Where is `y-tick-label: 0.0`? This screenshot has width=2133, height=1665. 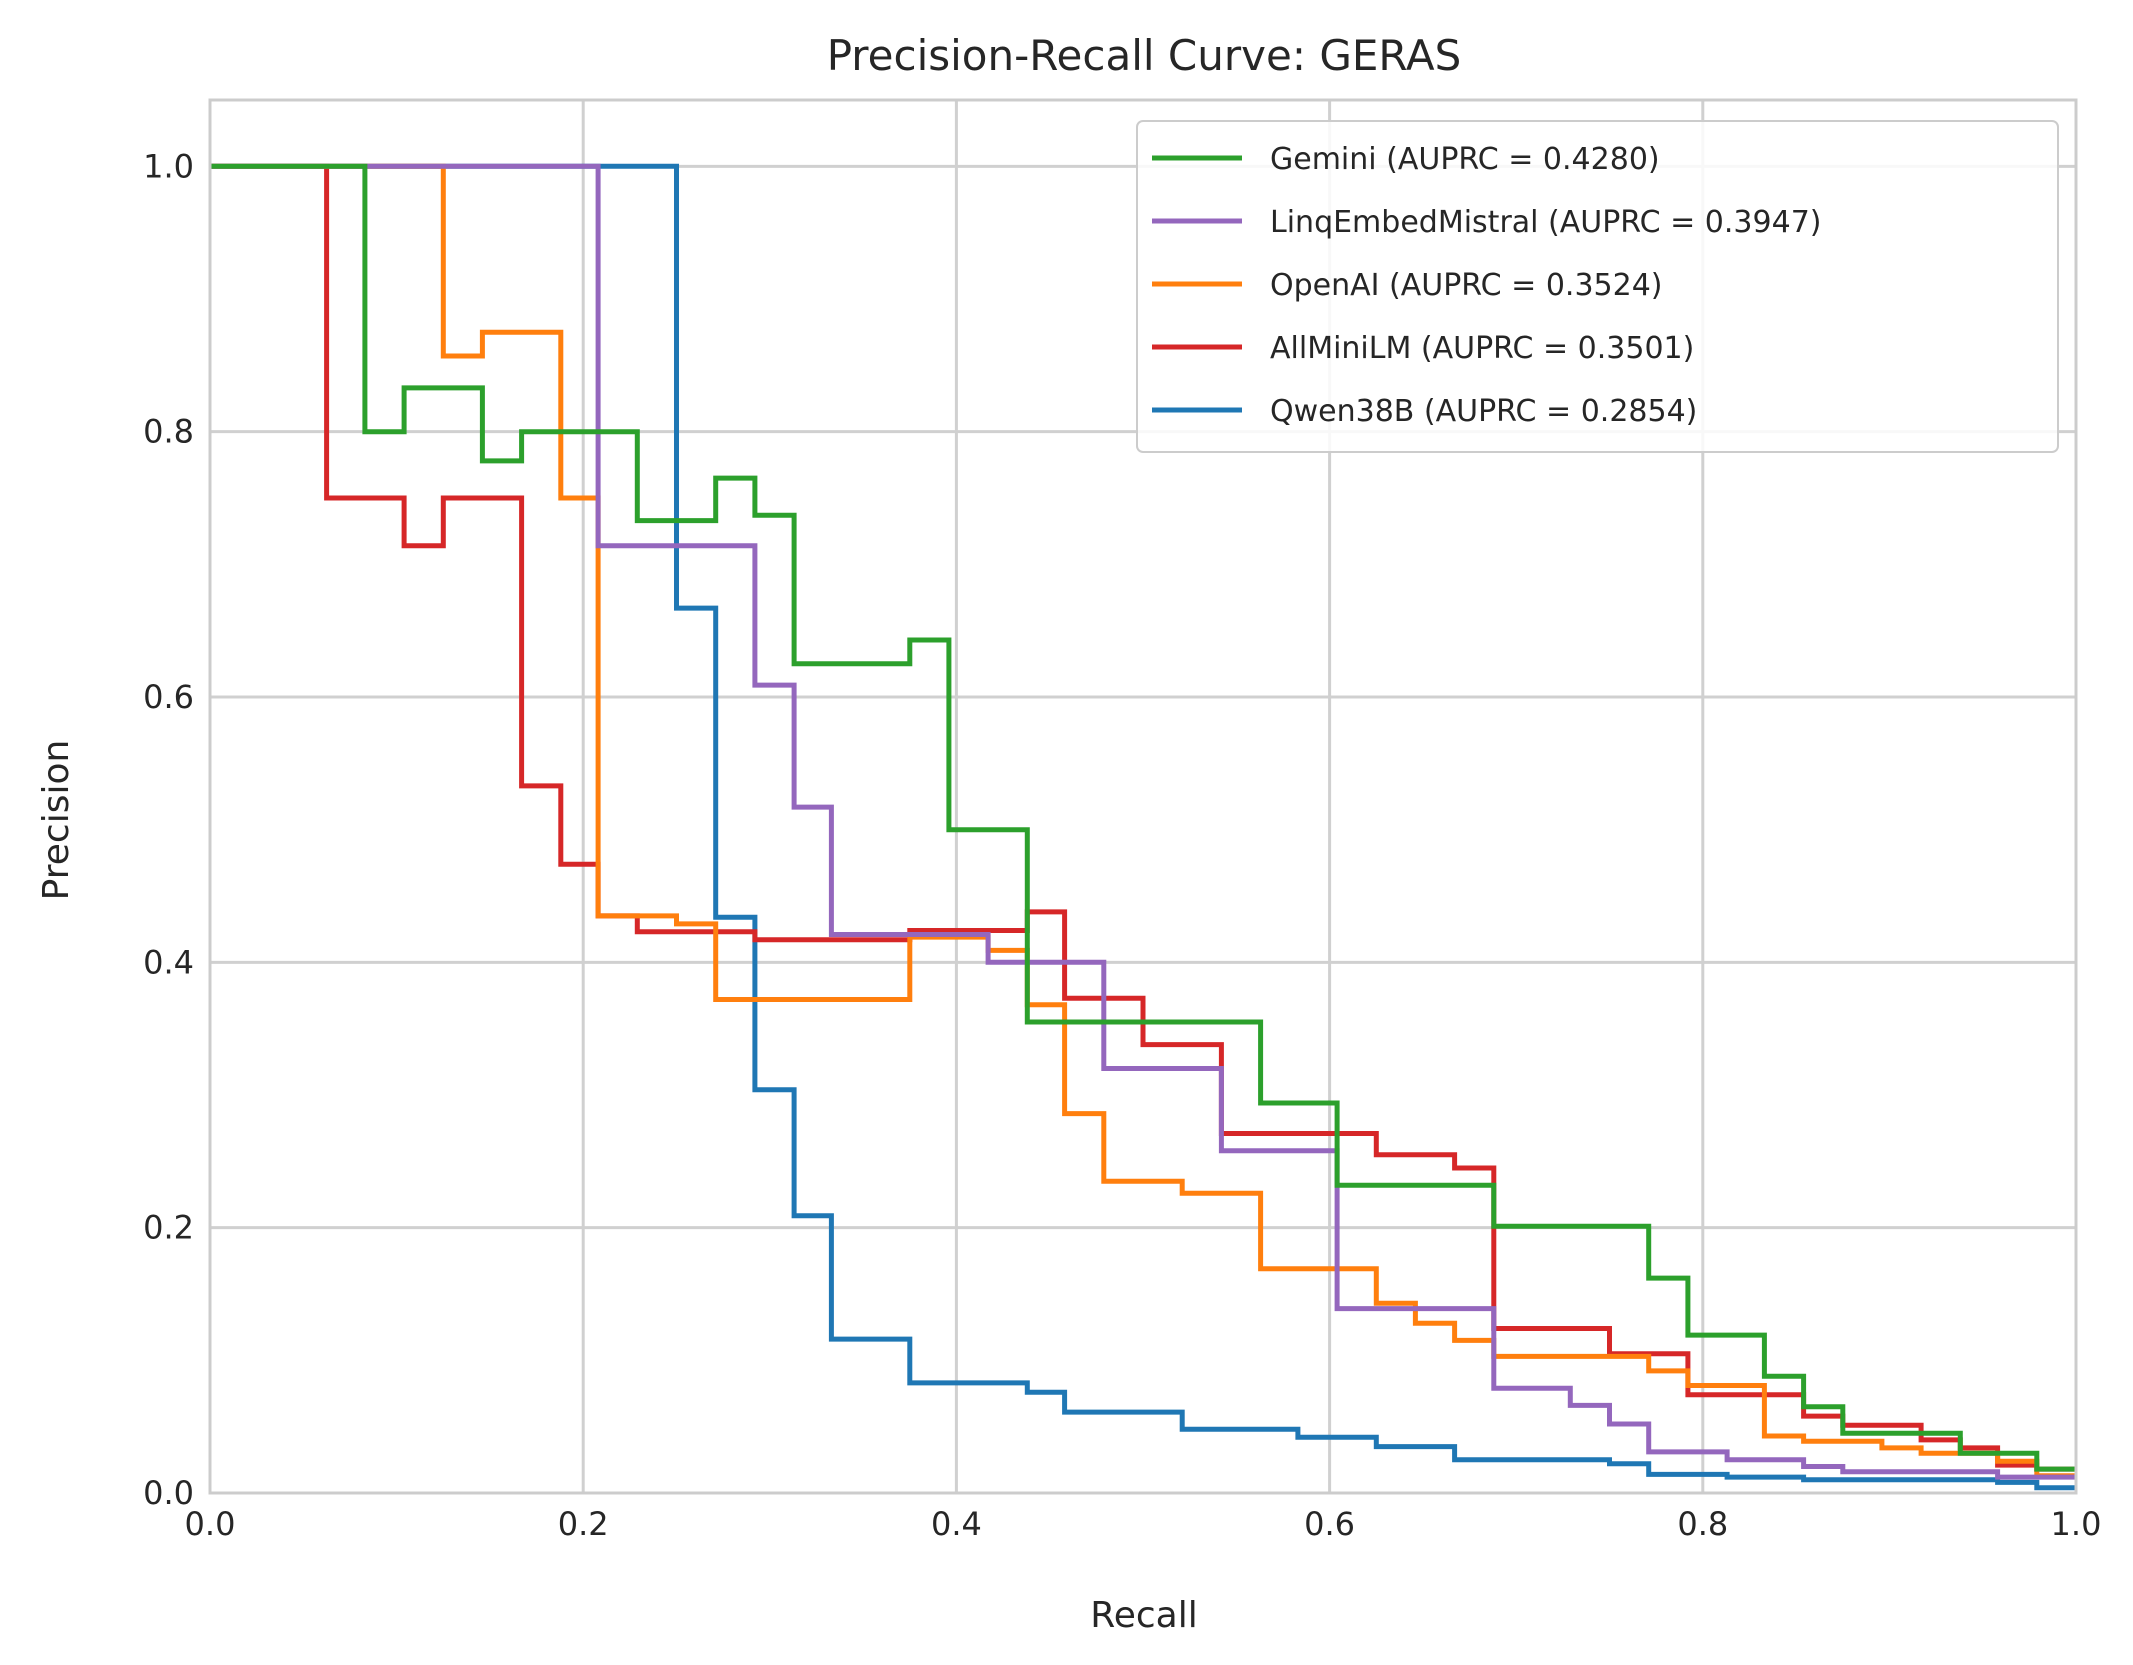 y-tick-label: 0.0 is located at coordinates (168, 1493).